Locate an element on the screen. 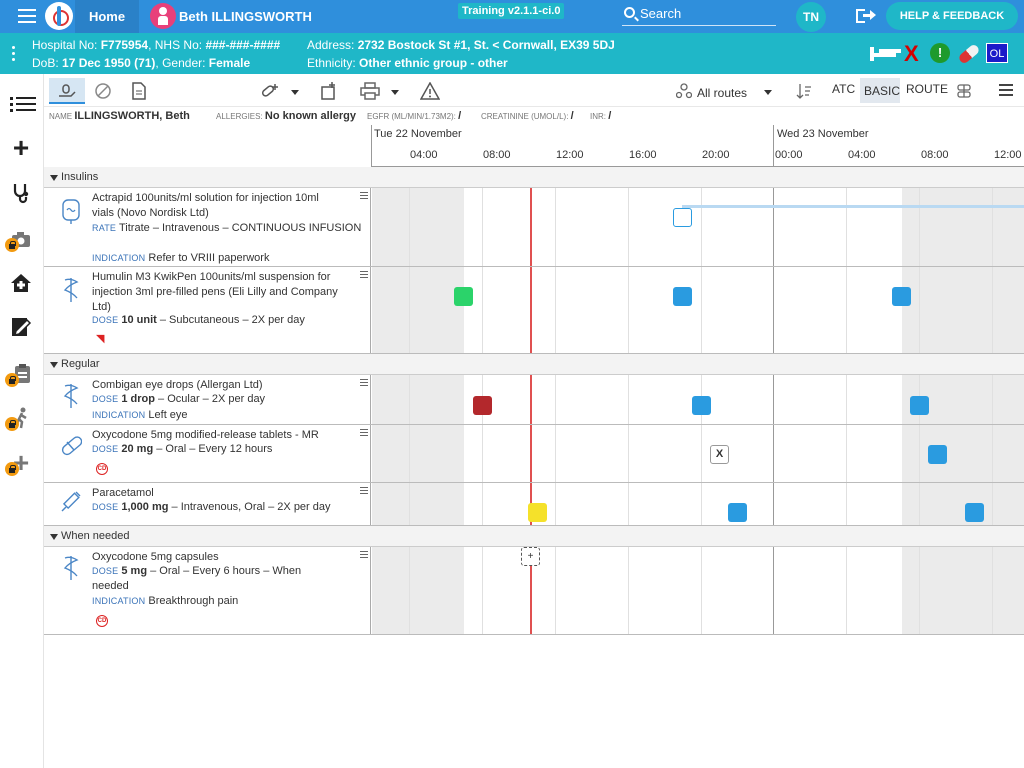 The width and height of the screenshot is (1024, 768). pill-icon is located at coordinates (969, 54).